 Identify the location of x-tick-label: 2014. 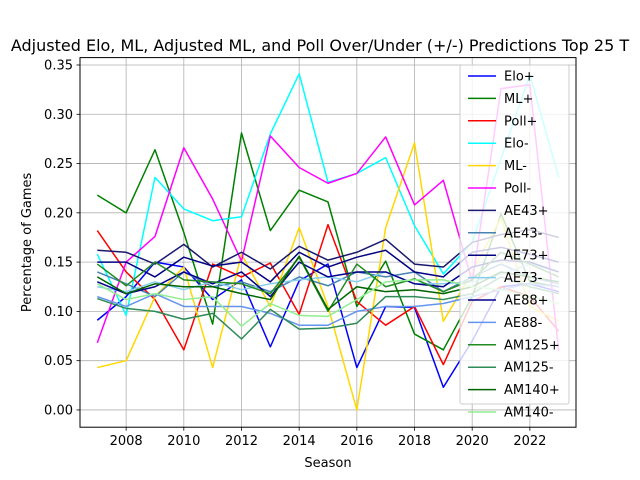
(299, 441).